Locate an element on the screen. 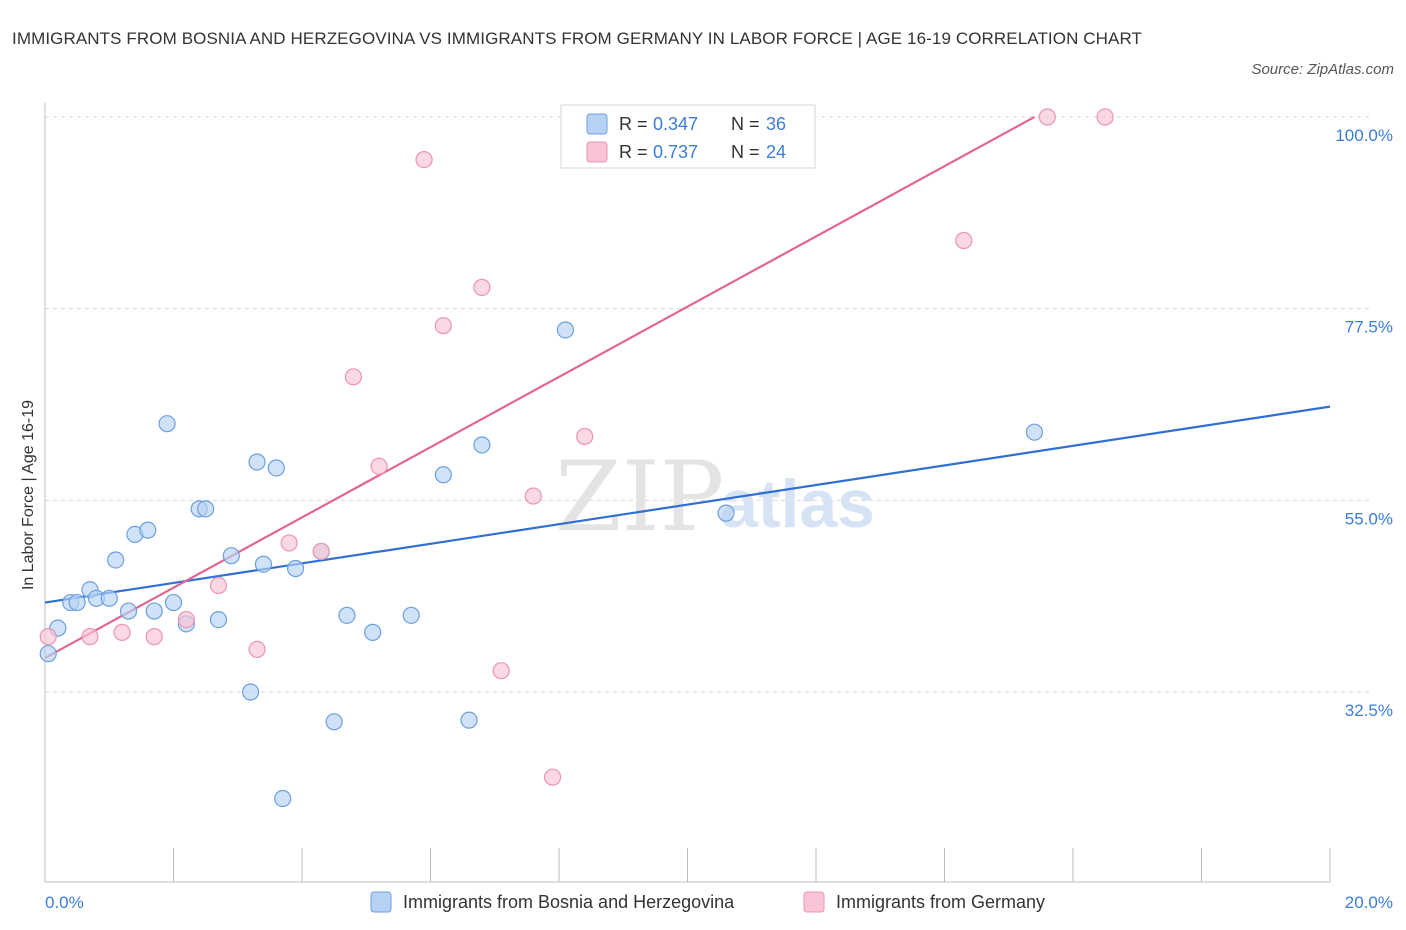  y-axis-label: In Labor Force | Age 16-19 is located at coordinates (28, 495).